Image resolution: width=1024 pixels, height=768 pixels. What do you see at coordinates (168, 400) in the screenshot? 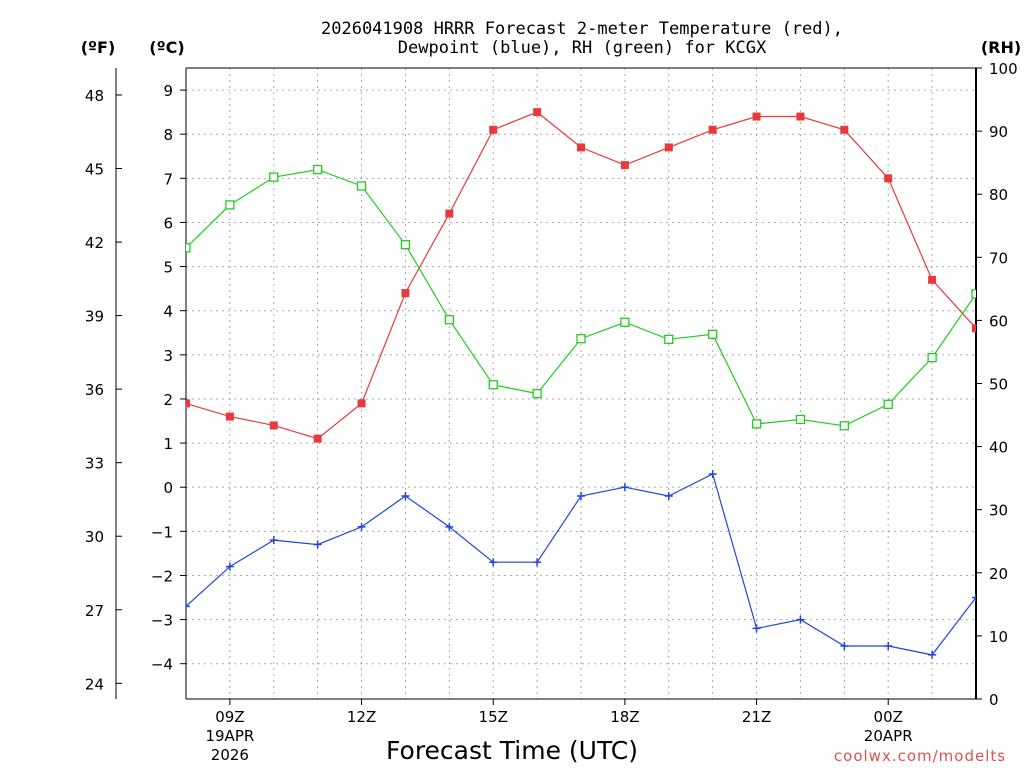
I see `celsius-tick-label: 2` at bounding box center [168, 400].